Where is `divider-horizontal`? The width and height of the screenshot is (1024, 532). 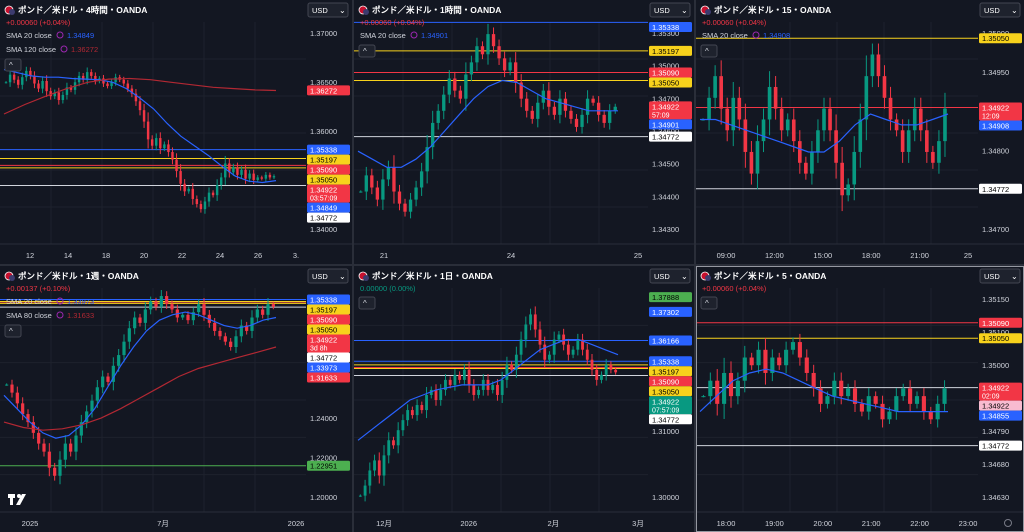 divider-horizontal is located at coordinates (512, 265).